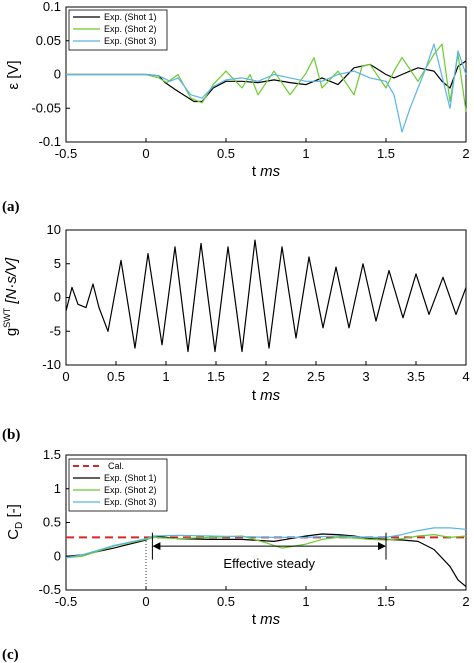 The height and width of the screenshot is (663, 474). What do you see at coordinates (51, 364) in the screenshot?
I see `y-tick-label: -10` at bounding box center [51, 364].